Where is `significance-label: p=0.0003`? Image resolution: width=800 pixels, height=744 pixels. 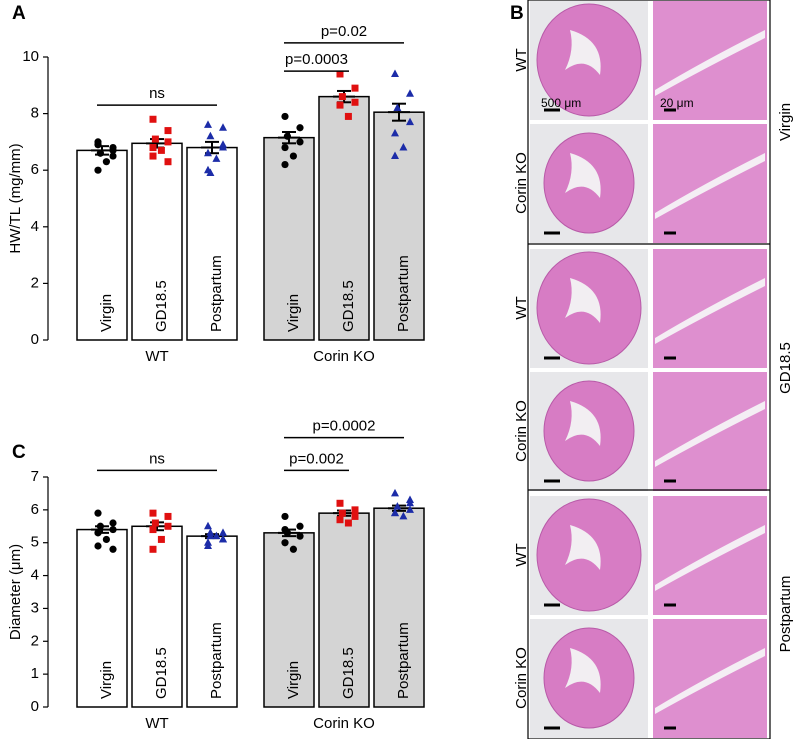 significance-label: p=0.0003 is located at coordinates (316, 59).